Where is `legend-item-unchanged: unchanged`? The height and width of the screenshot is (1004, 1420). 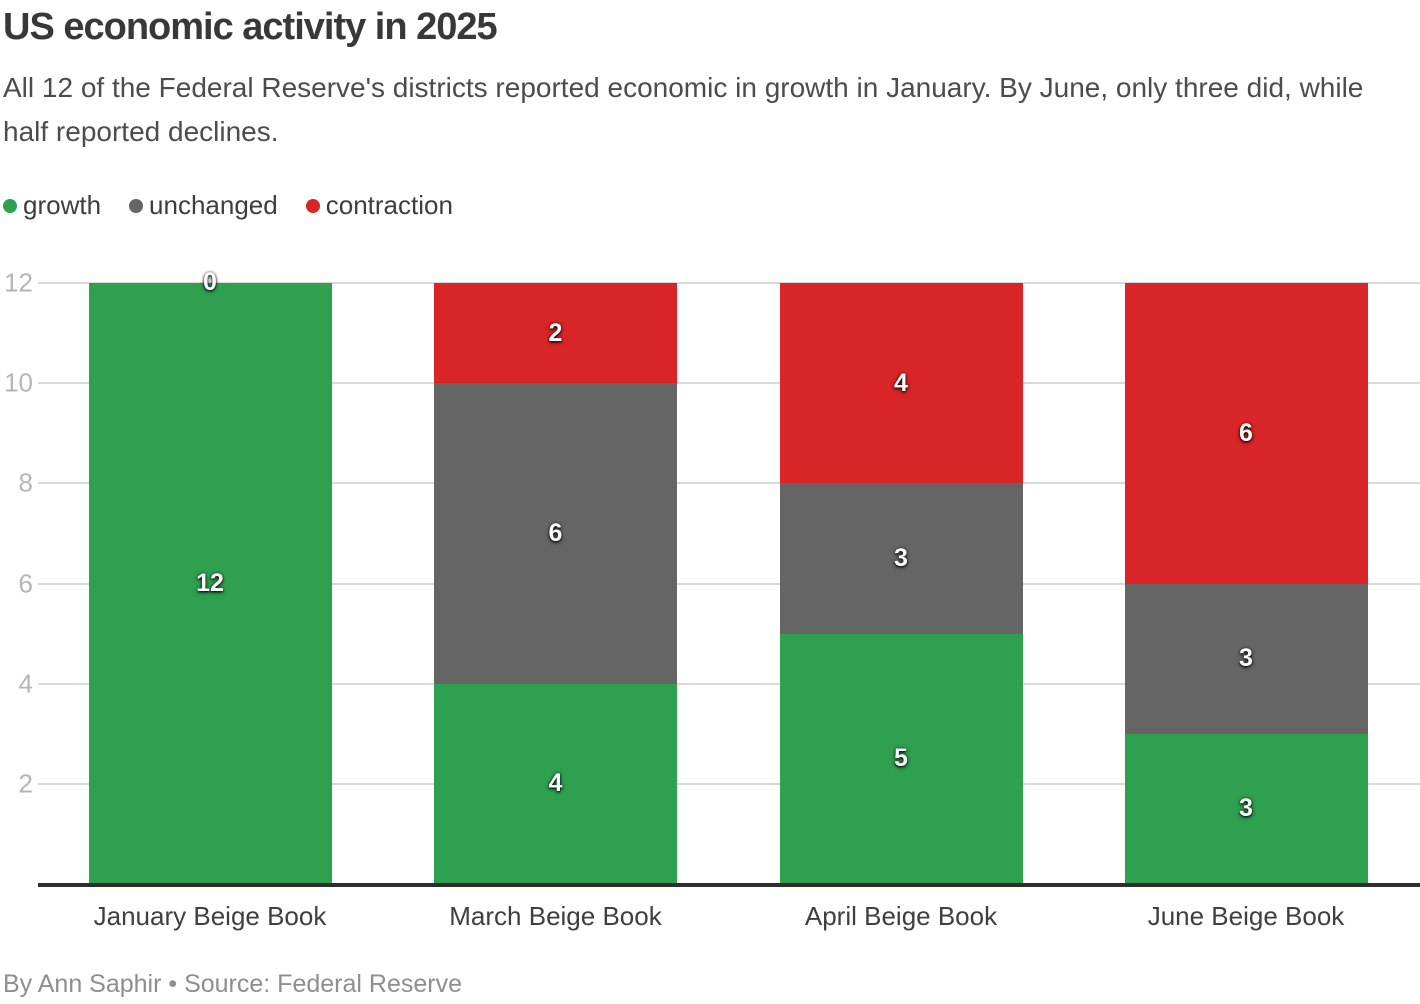 legend-item-unchanged: unchanged is located at coordinates (203, 205).